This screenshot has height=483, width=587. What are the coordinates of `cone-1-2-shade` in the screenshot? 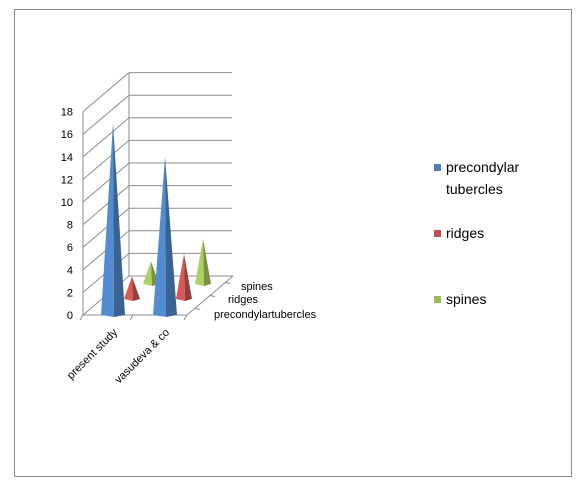 It's located at (207, 262).